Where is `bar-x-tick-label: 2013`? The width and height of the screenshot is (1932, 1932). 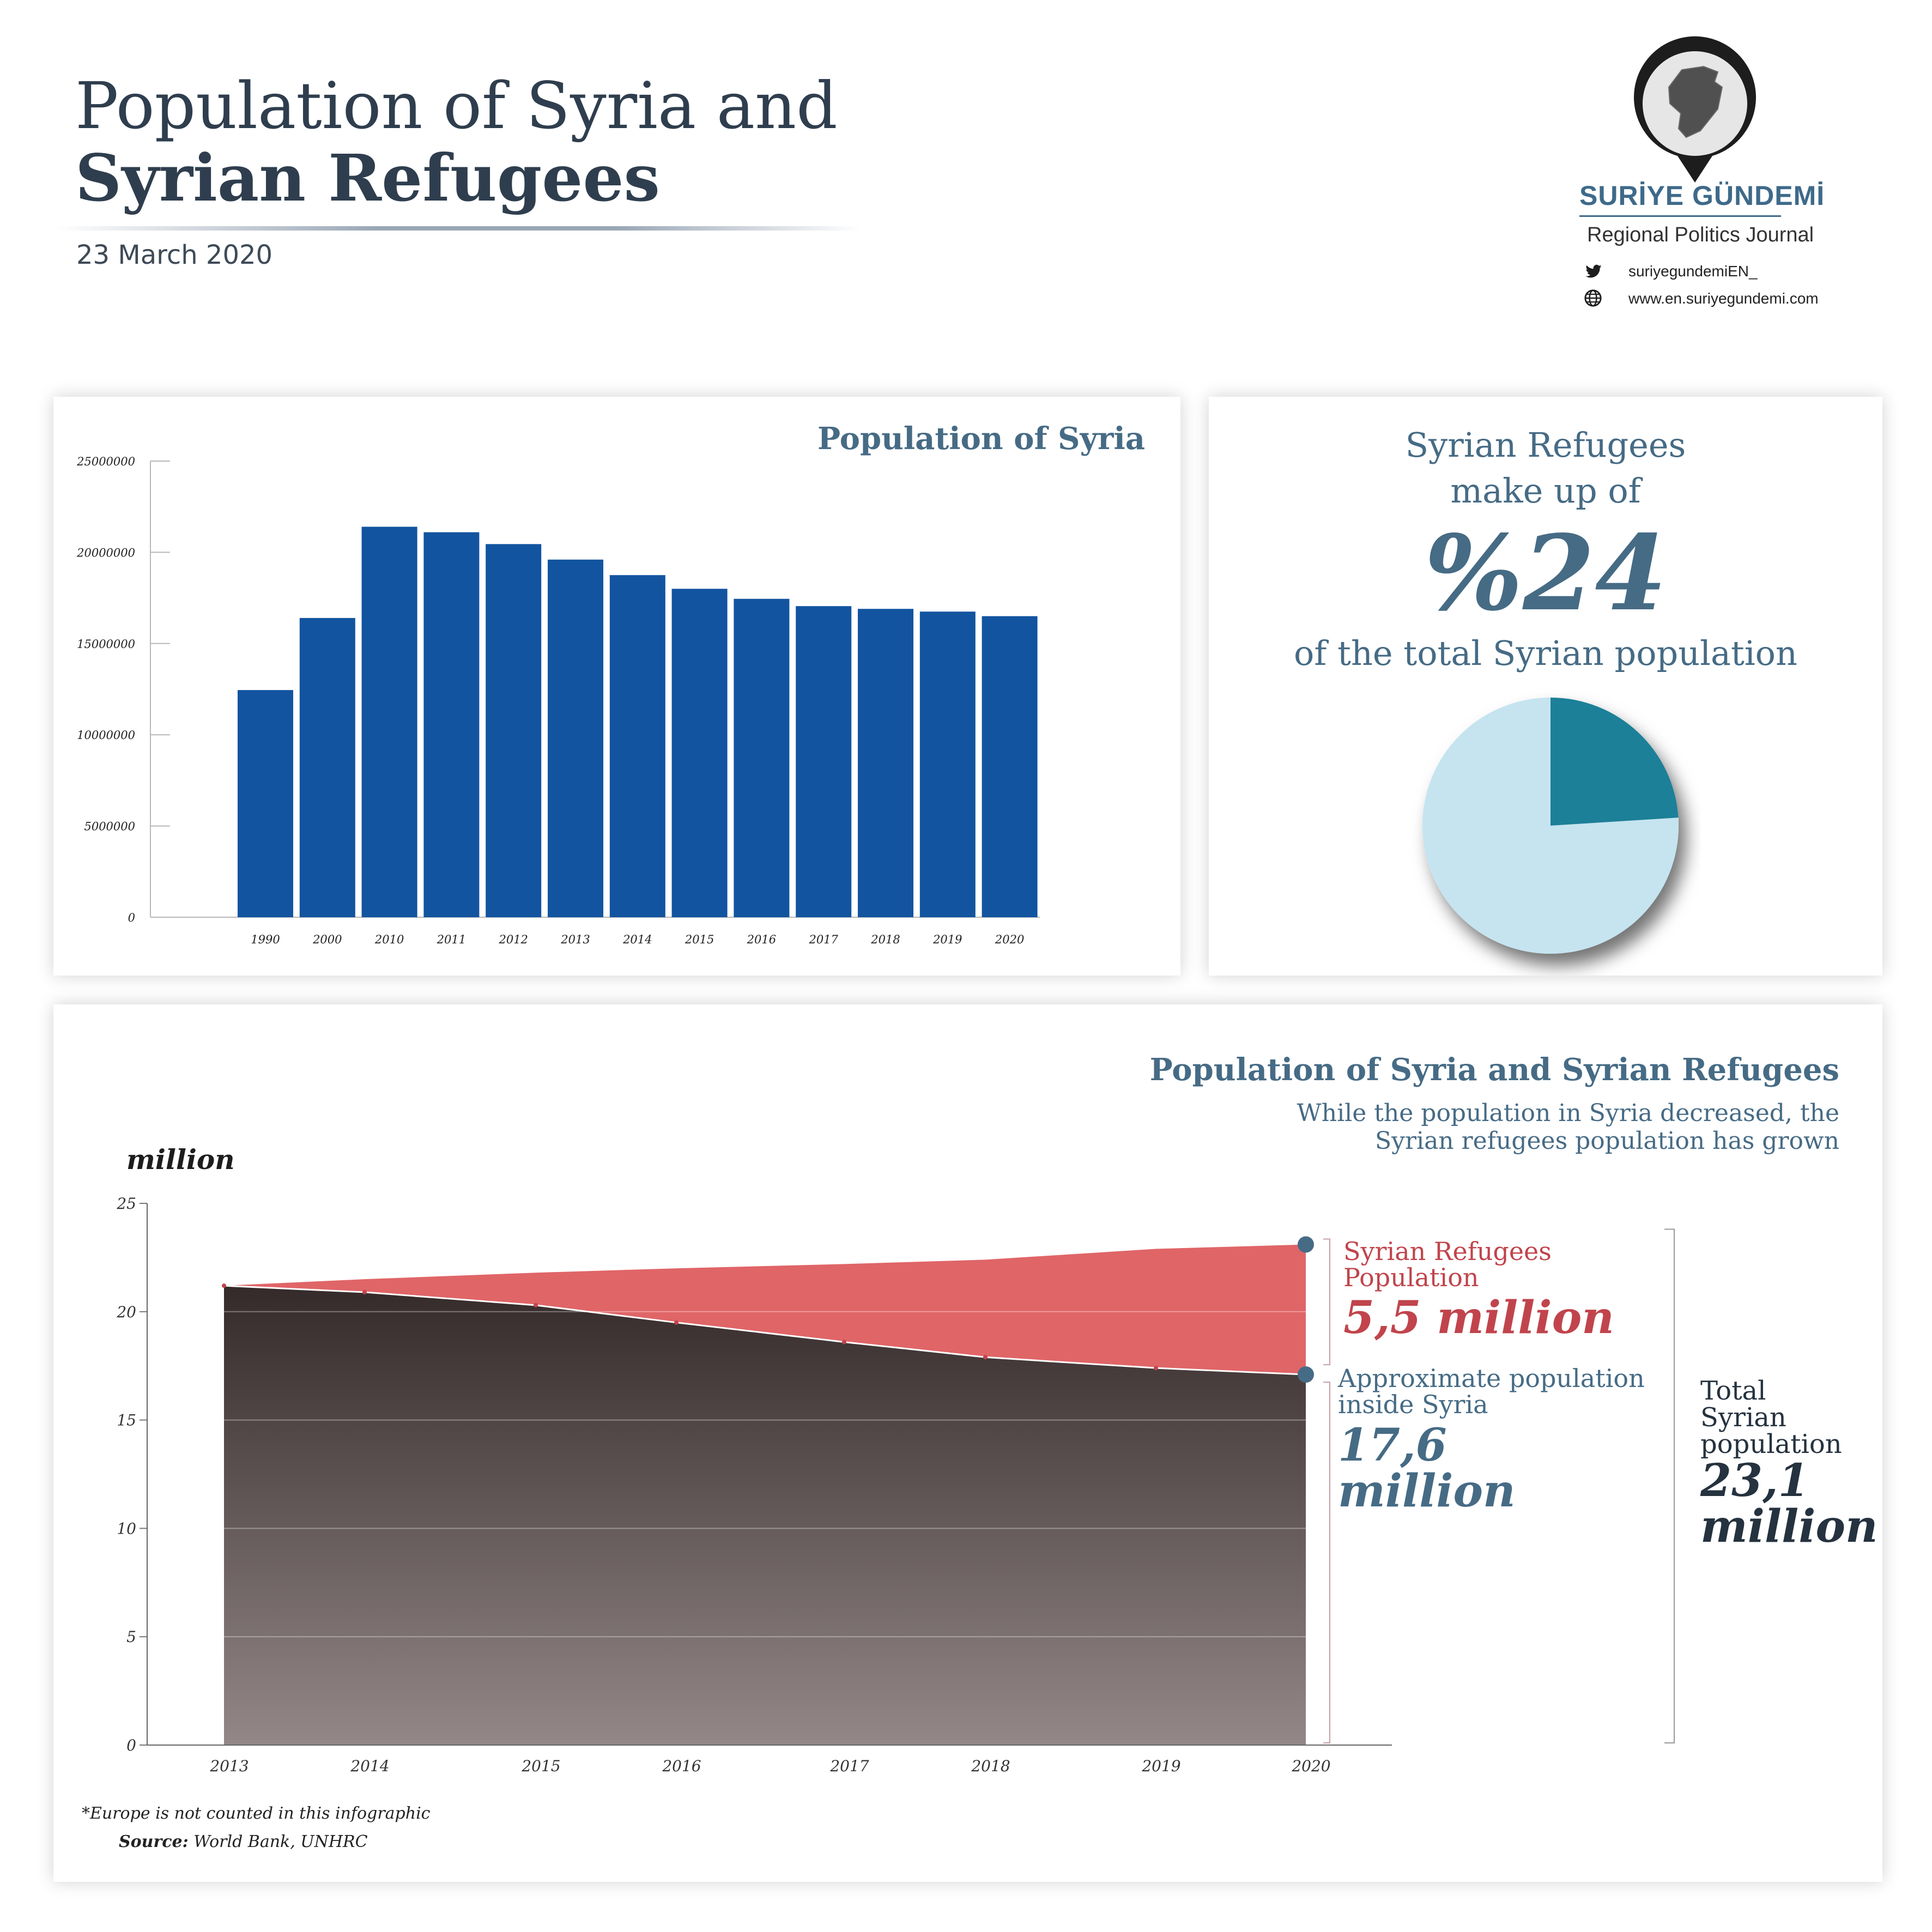 bar-x-tick-label: 2013 is located at coordinates (575, 939).